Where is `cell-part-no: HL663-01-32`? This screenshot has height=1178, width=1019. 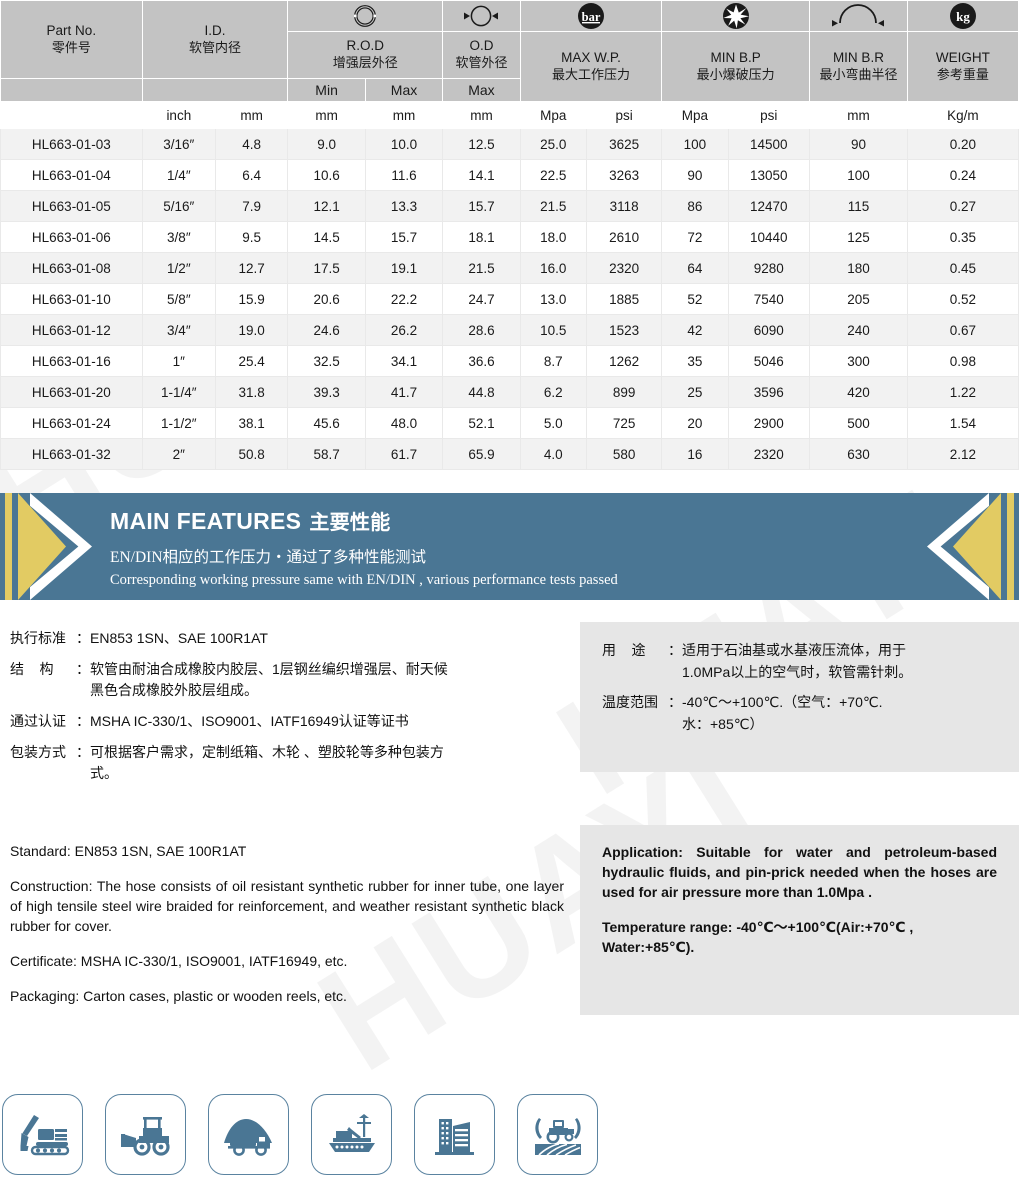 cell-part-no: HL663-01-32 is located at coordinates (71, 454).